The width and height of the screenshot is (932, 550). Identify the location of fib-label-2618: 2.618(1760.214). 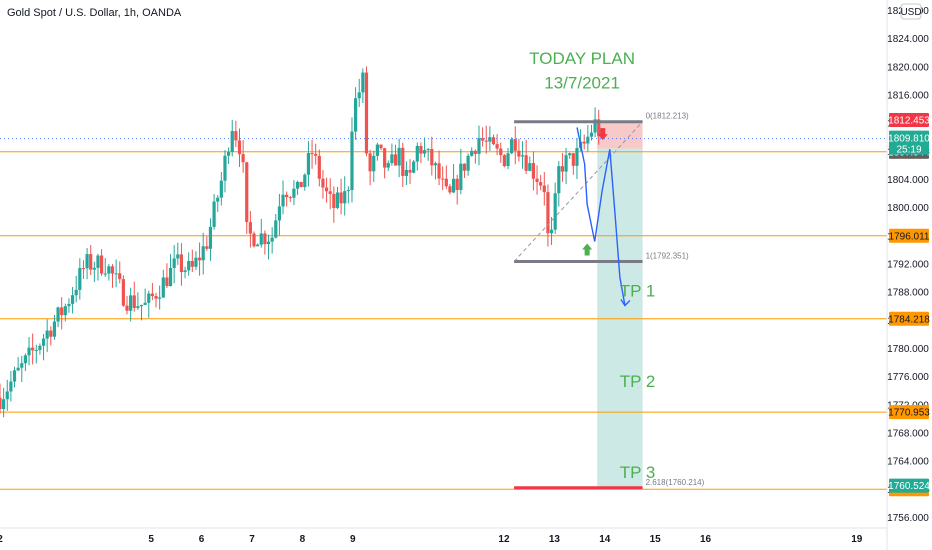
(675, 482).